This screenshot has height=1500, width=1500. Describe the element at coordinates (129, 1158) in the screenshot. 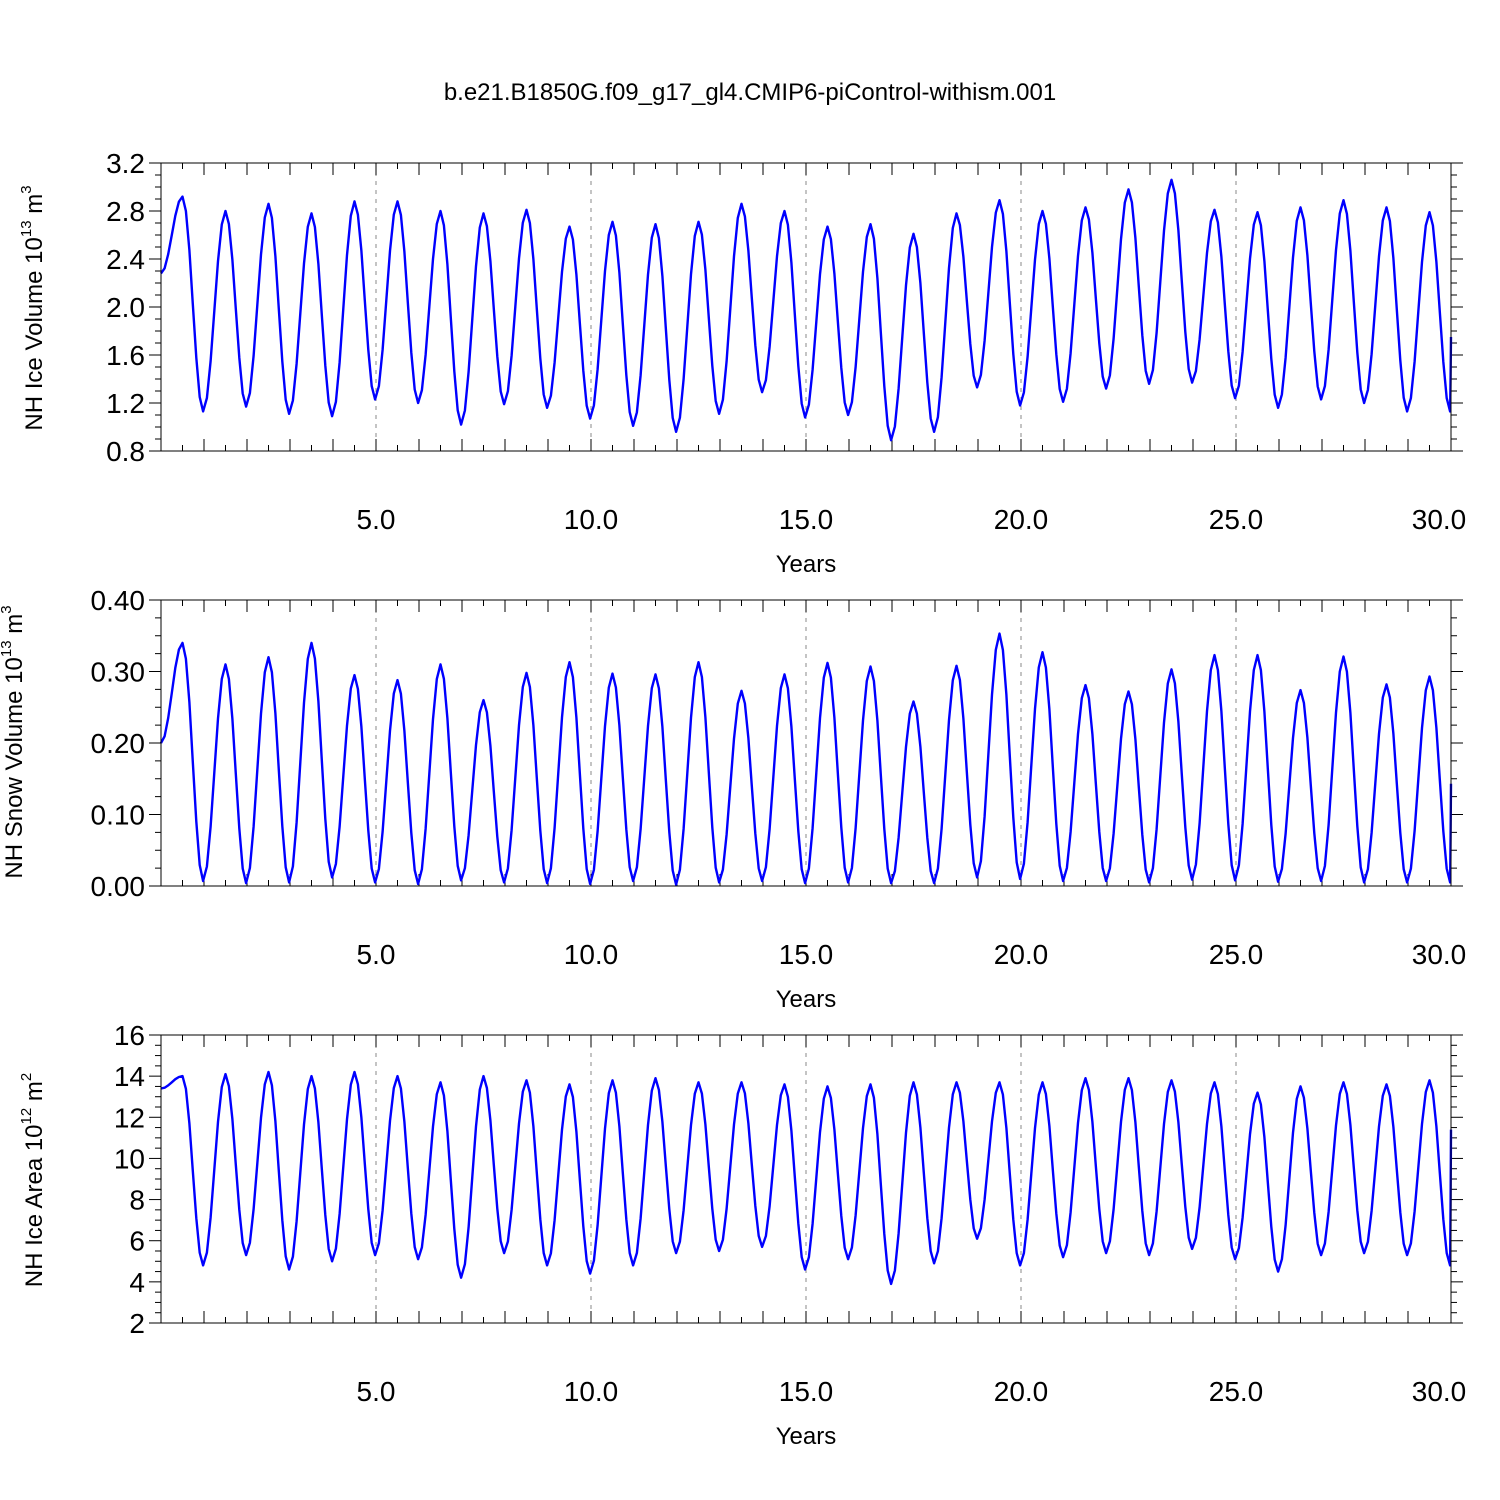

I see `y-tick-label: 10` at that location.